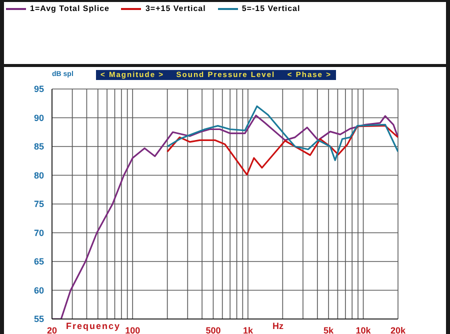 Image resolution: width=450 pixels, height=334 pixels. I want to click on y-tick-label: 70, so click(39, 233).